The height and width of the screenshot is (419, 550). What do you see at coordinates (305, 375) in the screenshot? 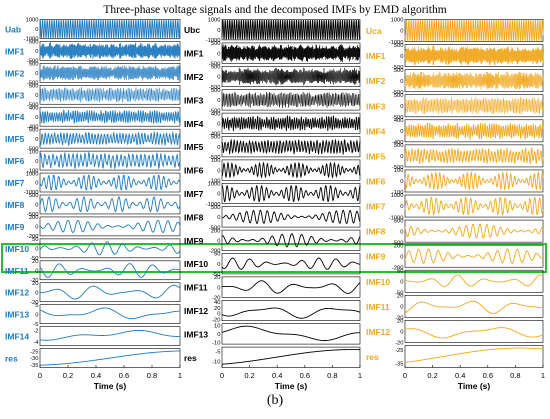
I see `x-tick-label: 0.6` at bounding box center [305, 375].